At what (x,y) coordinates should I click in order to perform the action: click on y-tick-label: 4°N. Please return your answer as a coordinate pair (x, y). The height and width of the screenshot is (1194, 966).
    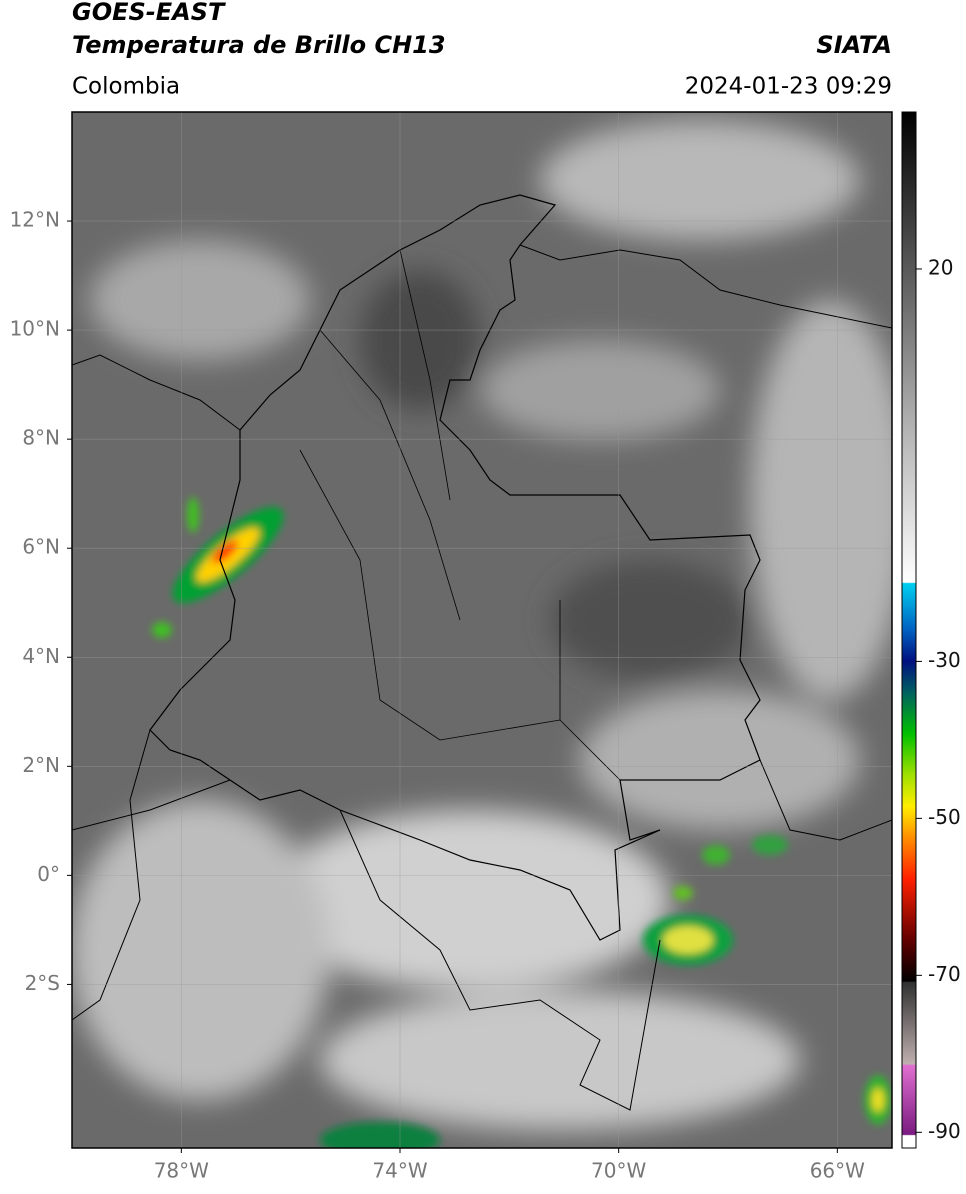
    Looking at the image, I should click on (41, 656).